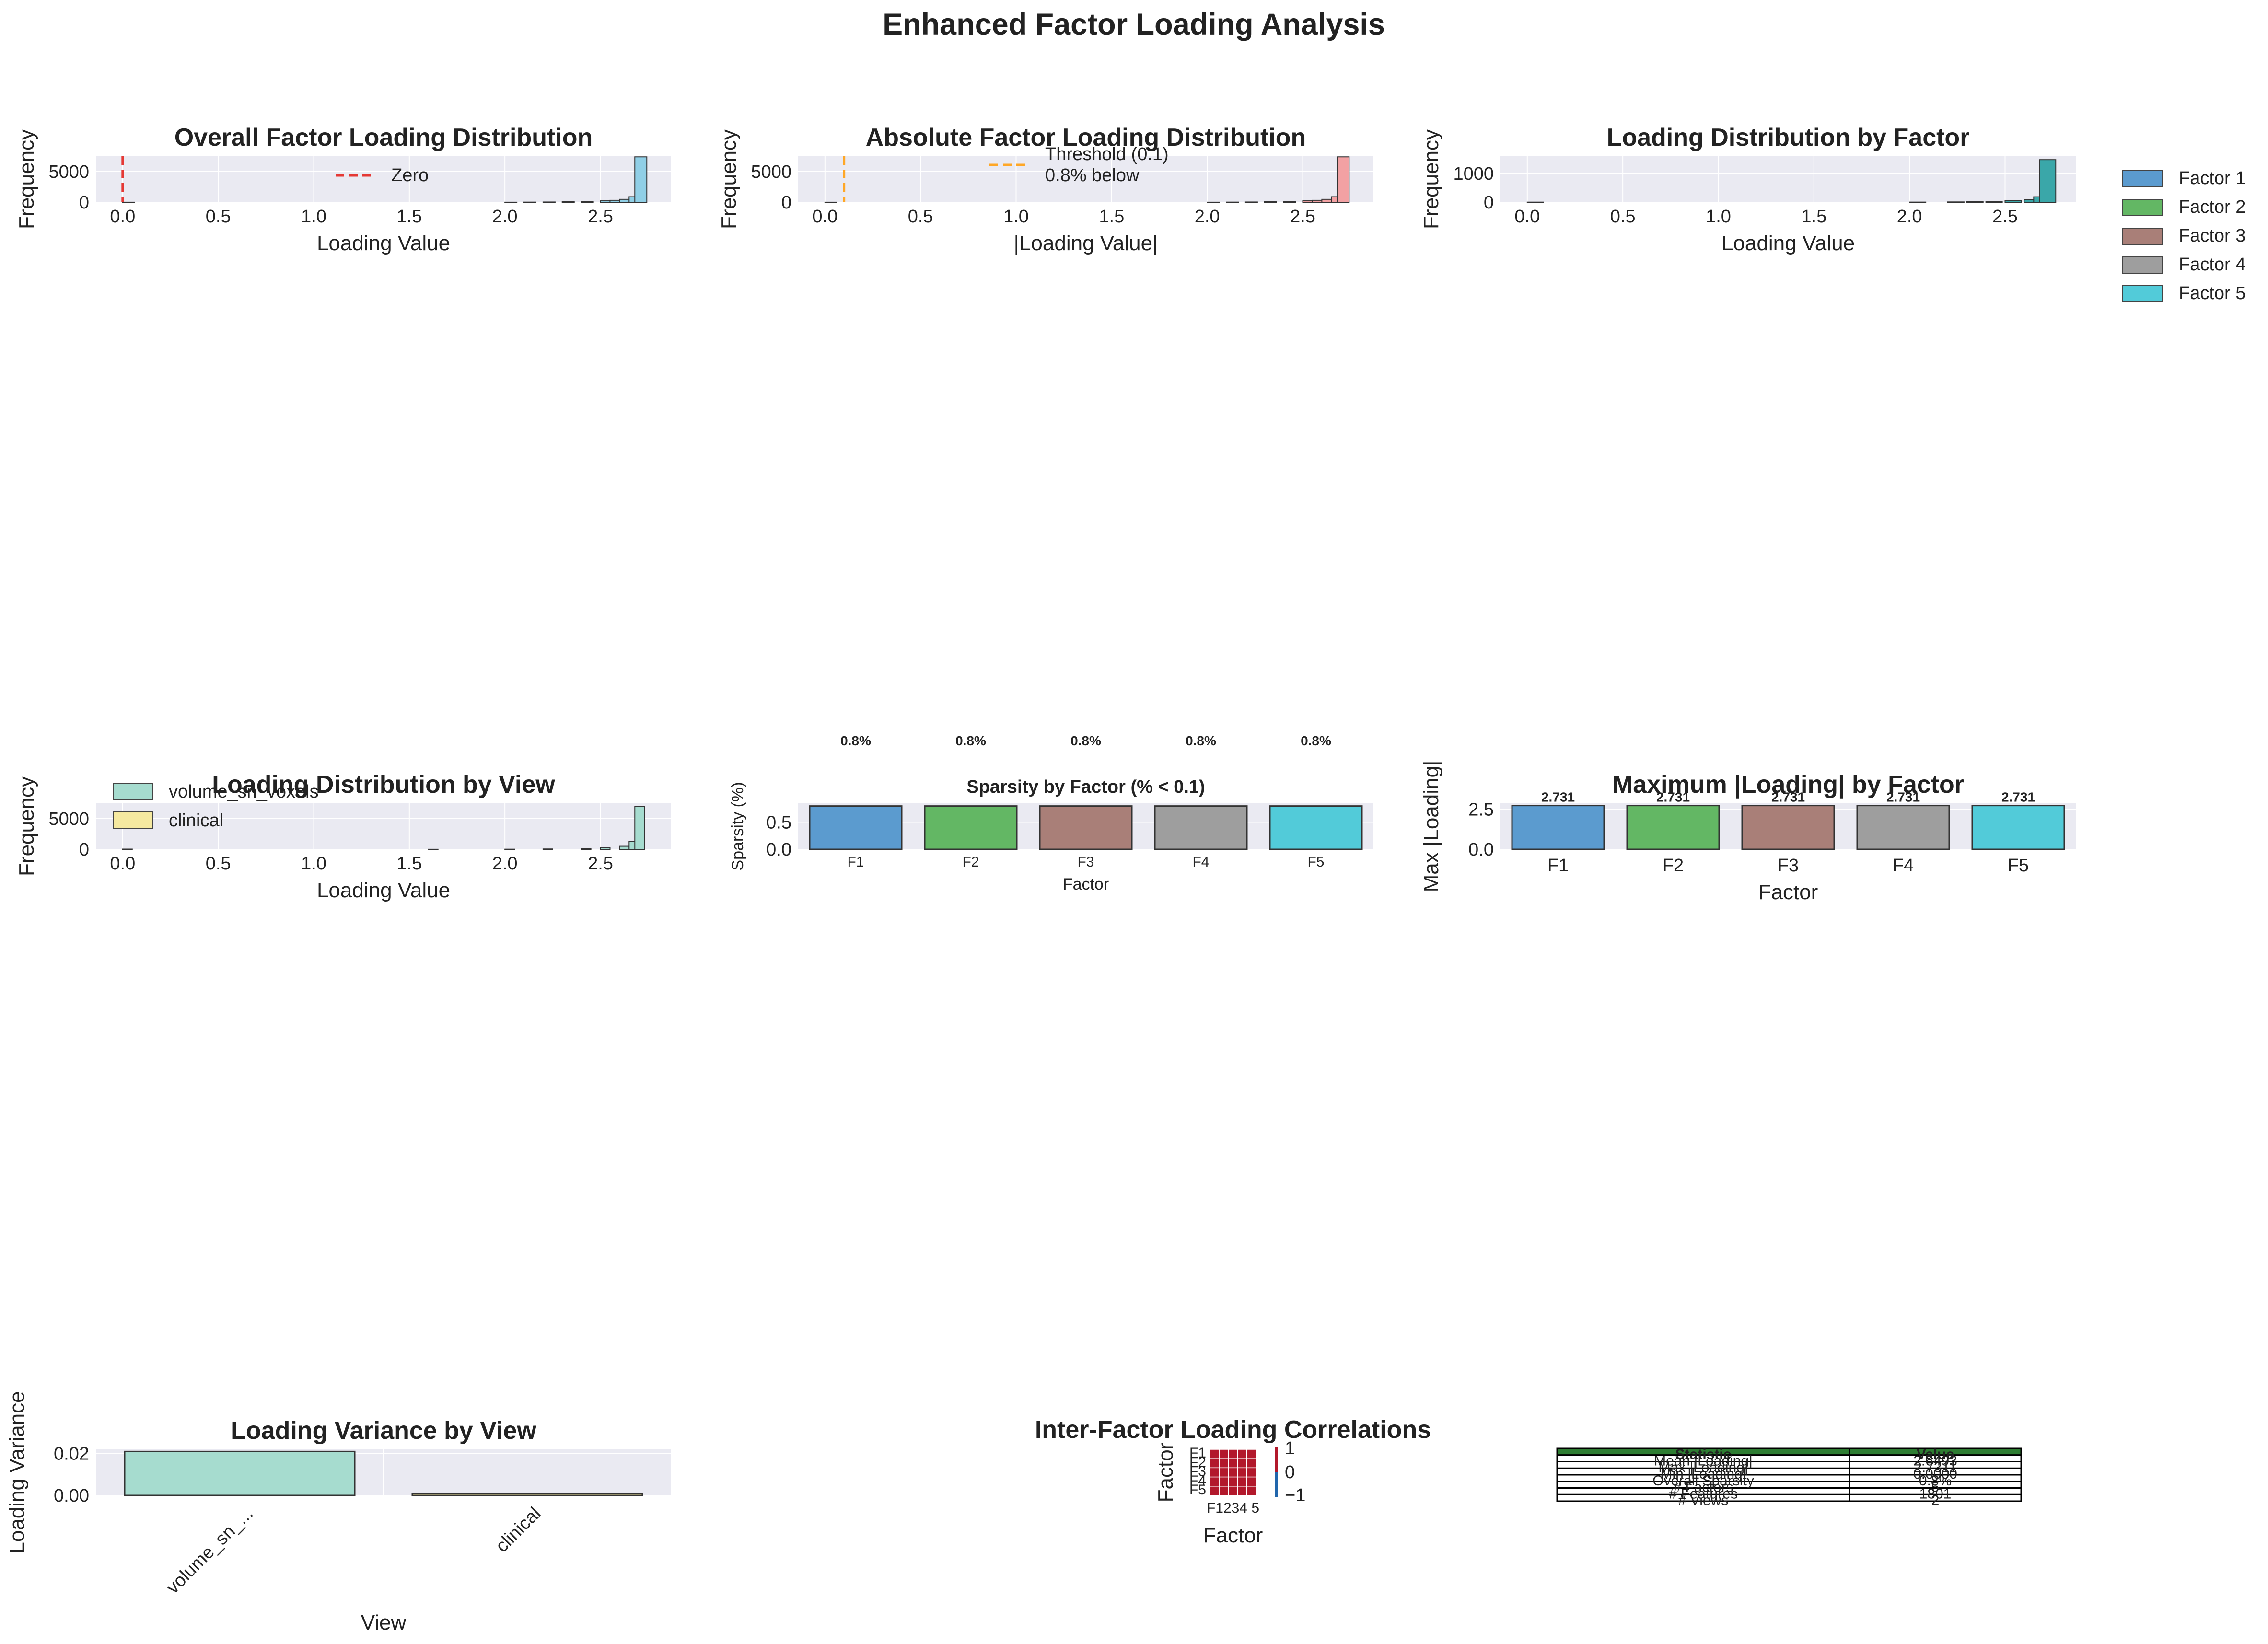 Image resolution: width=2268 pixels, height=1644 pixels. Describe the element at coordinates (1703, 1474) in the screenshot. I see `table-cell: Min |Loading|` at that location.